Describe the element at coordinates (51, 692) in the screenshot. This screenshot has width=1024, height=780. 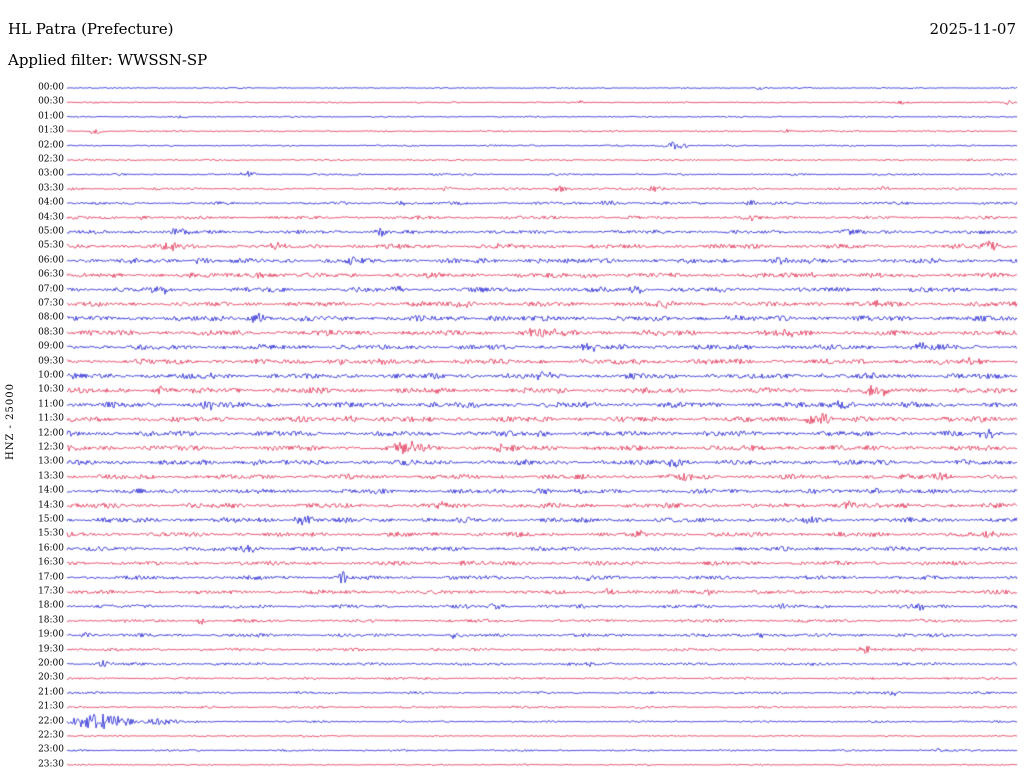
I see `time-label: 21:00` at that location.